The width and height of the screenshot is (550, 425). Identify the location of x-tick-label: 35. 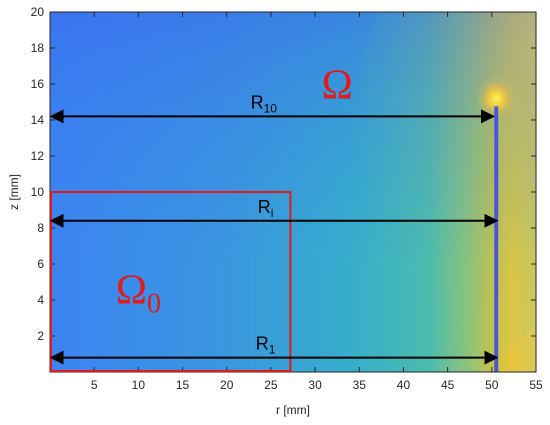
(360, 385).